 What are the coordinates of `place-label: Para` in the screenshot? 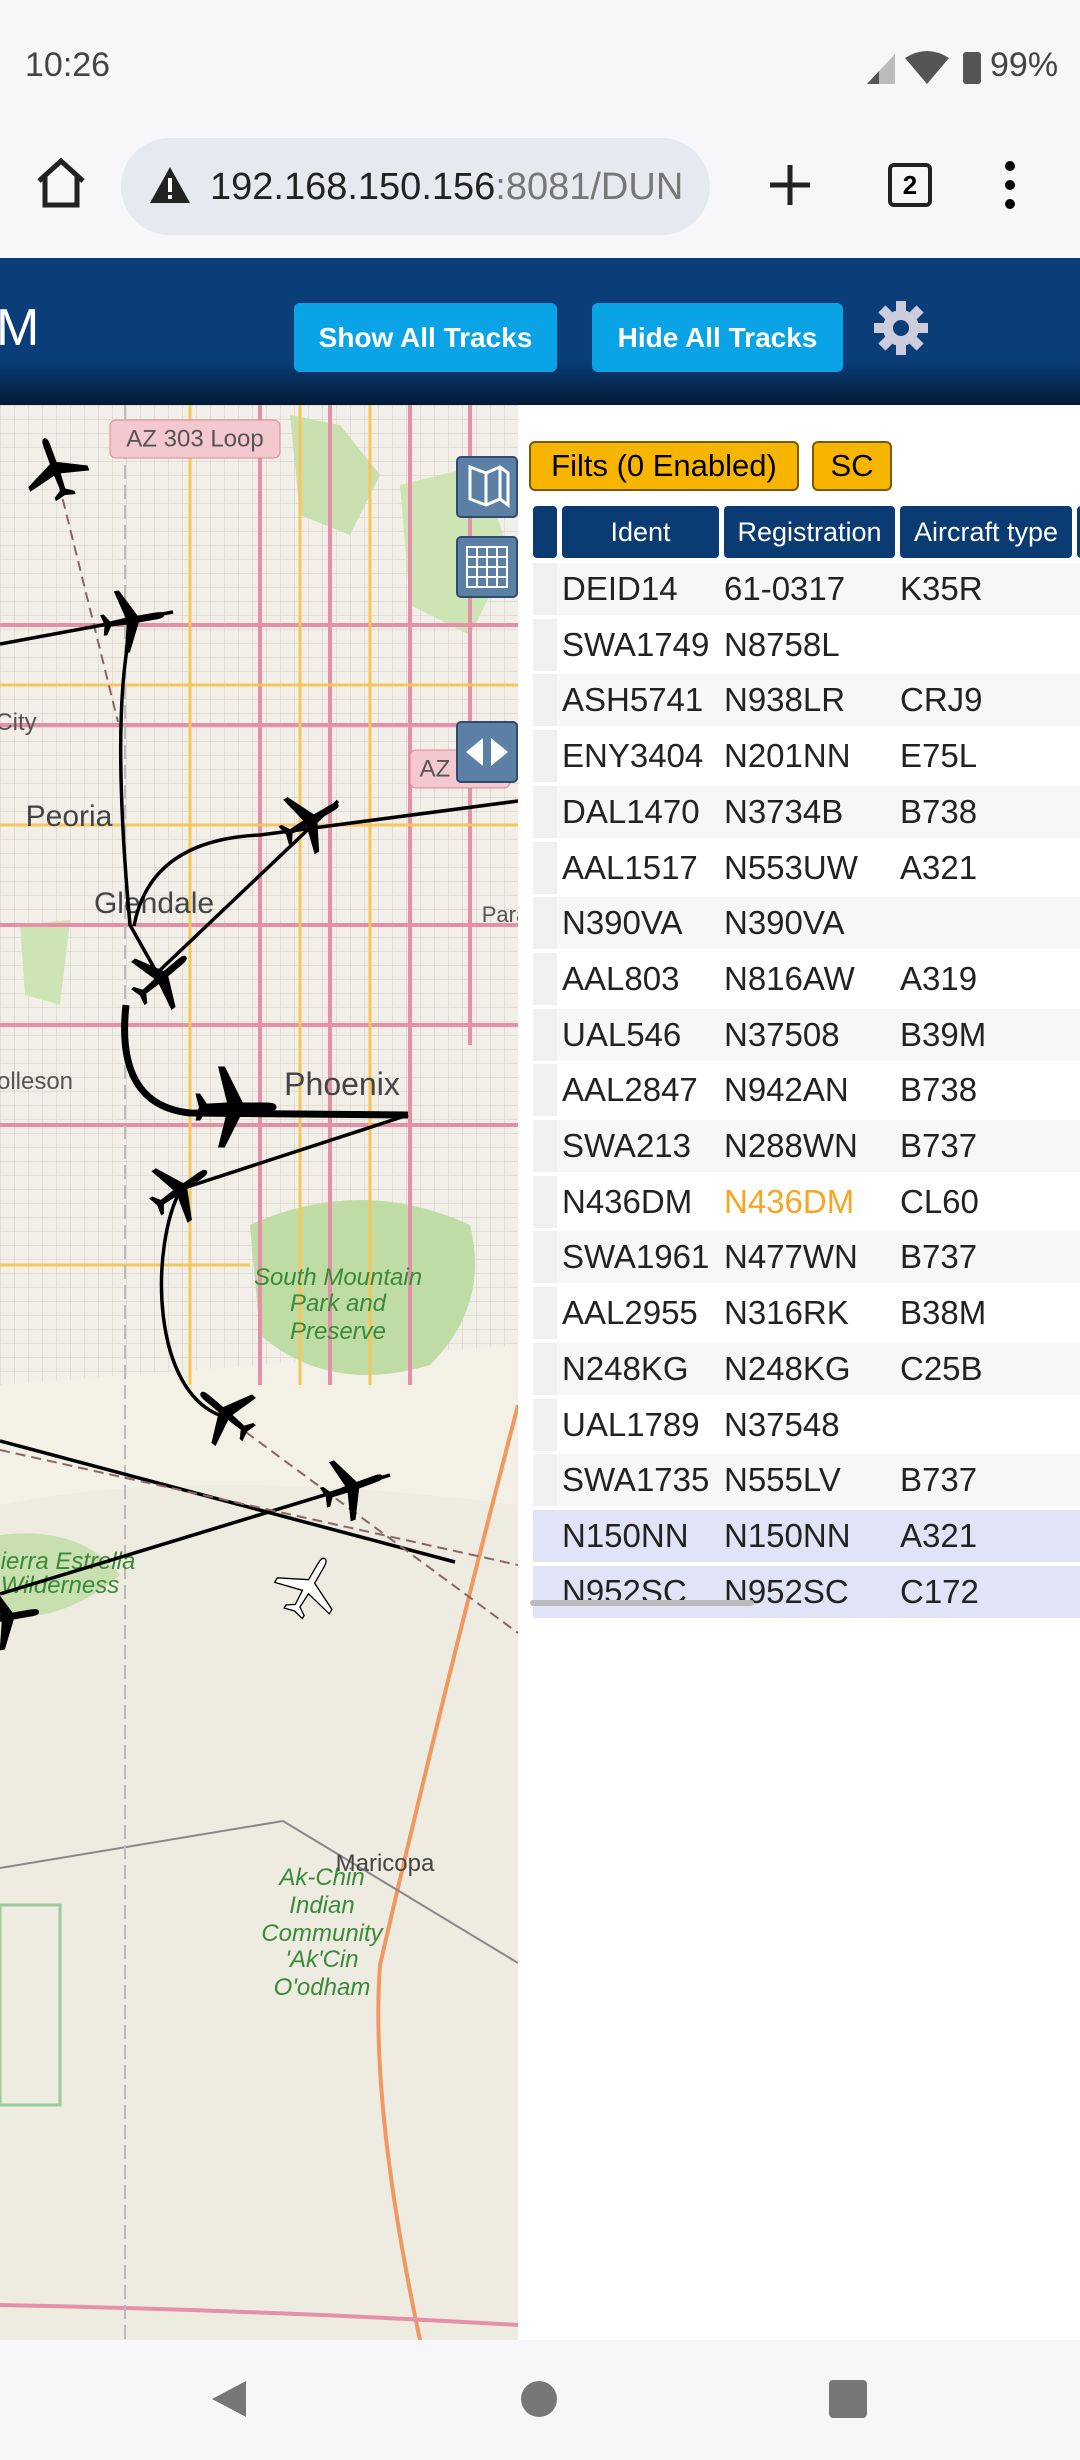 It's located at (500, 914).